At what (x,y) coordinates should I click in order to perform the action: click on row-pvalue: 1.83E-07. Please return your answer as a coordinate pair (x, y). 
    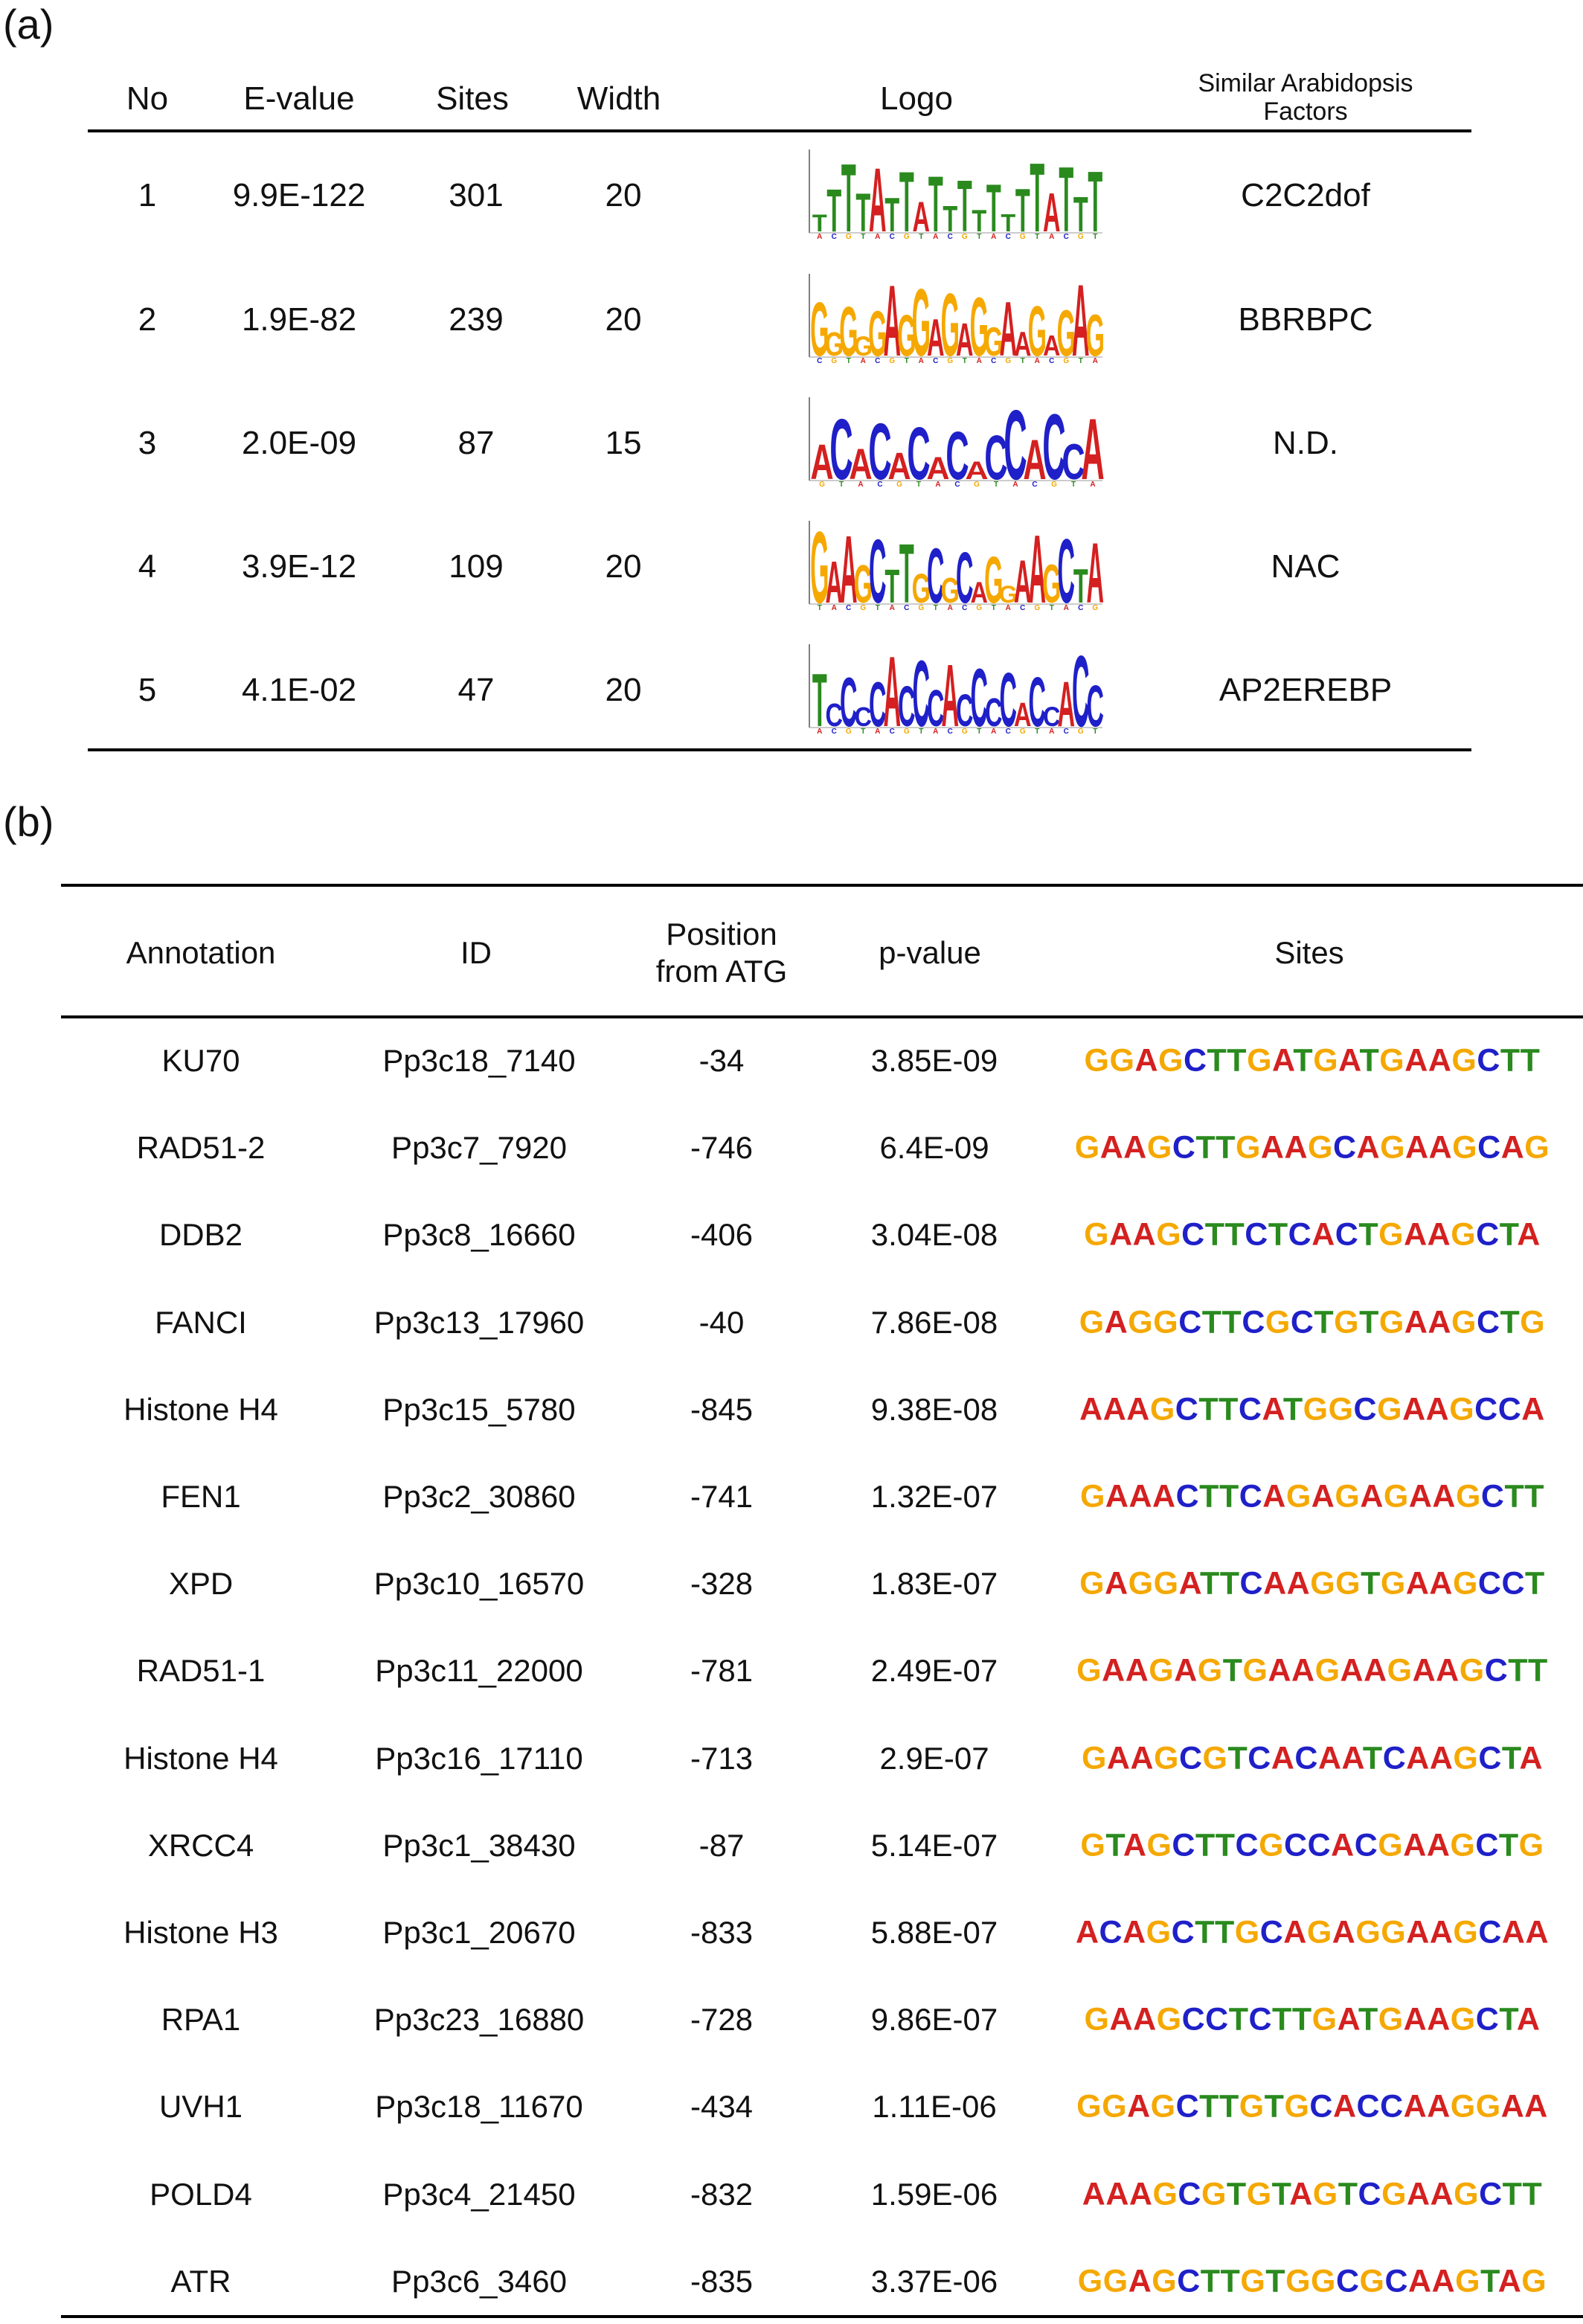
    Looking at the image, I should click on (934, 1583).